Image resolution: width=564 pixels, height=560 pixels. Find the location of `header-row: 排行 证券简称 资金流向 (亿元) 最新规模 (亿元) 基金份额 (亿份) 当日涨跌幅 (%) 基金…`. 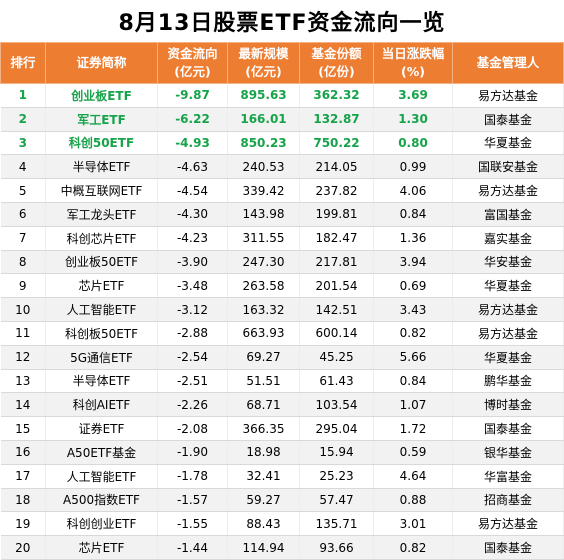

header-row: 排行 证券简称 资金流向 (亿元) 最新规模 (亿元) 基金份额 (亿份) 当日涨跌幅 (%) 基金… is located at coordinates (282, 63).